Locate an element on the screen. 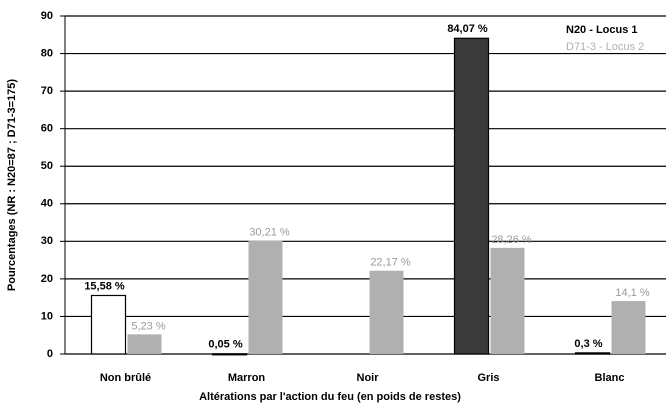 The width and height of the screenshot is (666, 408). data-label: 30,21 % is located at coordinates (269, 232).